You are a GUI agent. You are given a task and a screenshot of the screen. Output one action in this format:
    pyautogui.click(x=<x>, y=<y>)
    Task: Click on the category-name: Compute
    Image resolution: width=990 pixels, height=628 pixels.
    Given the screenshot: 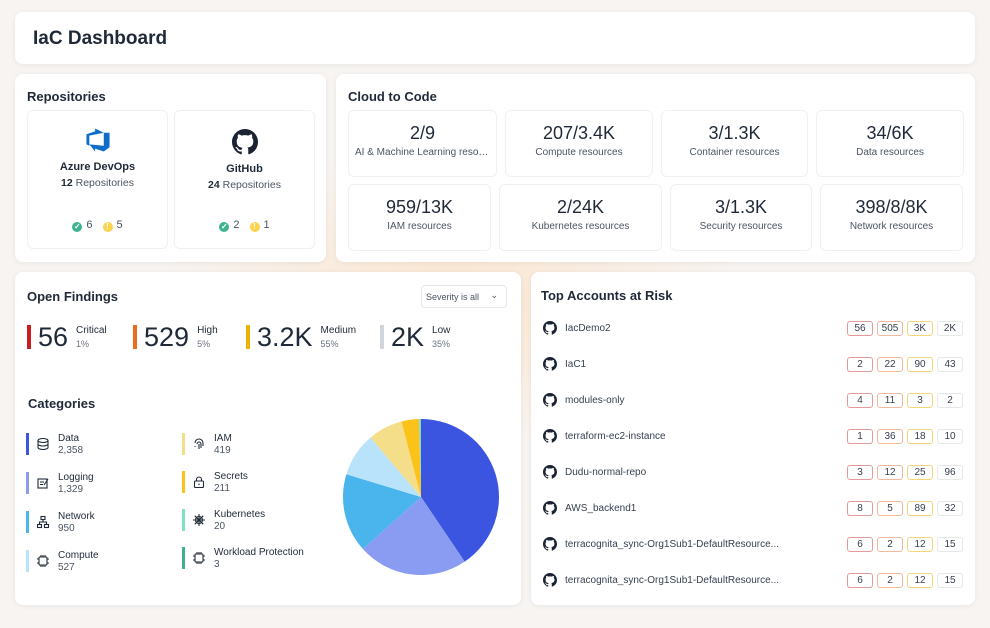 What is the action you would take?
    pyautogui.click(x=78, y=555)
    